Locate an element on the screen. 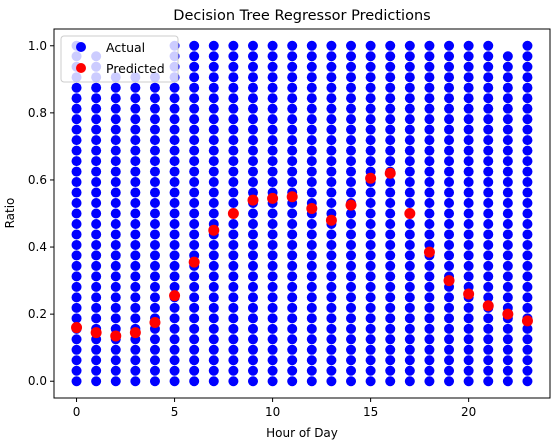  y-axis-label: Ratio is located at coordinates (10, 213).